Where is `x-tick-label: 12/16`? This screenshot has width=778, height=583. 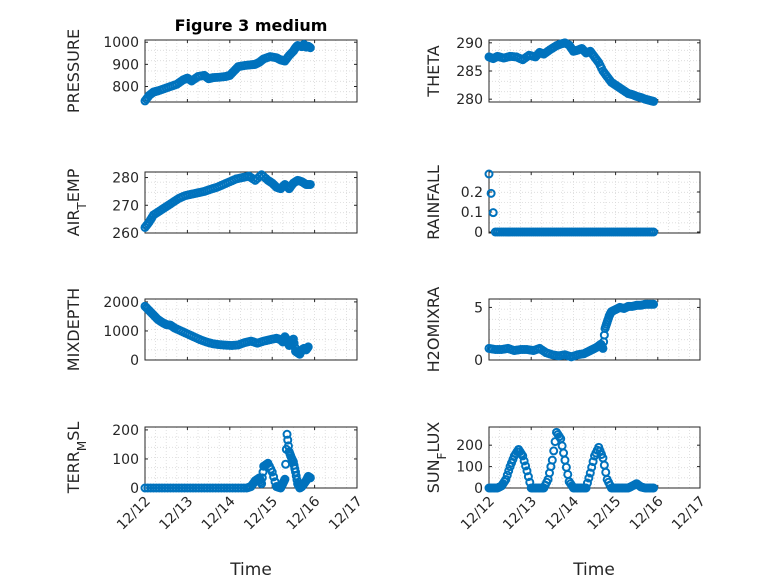 x-tick-label: 12/16 is located at coordinates (647, 513).